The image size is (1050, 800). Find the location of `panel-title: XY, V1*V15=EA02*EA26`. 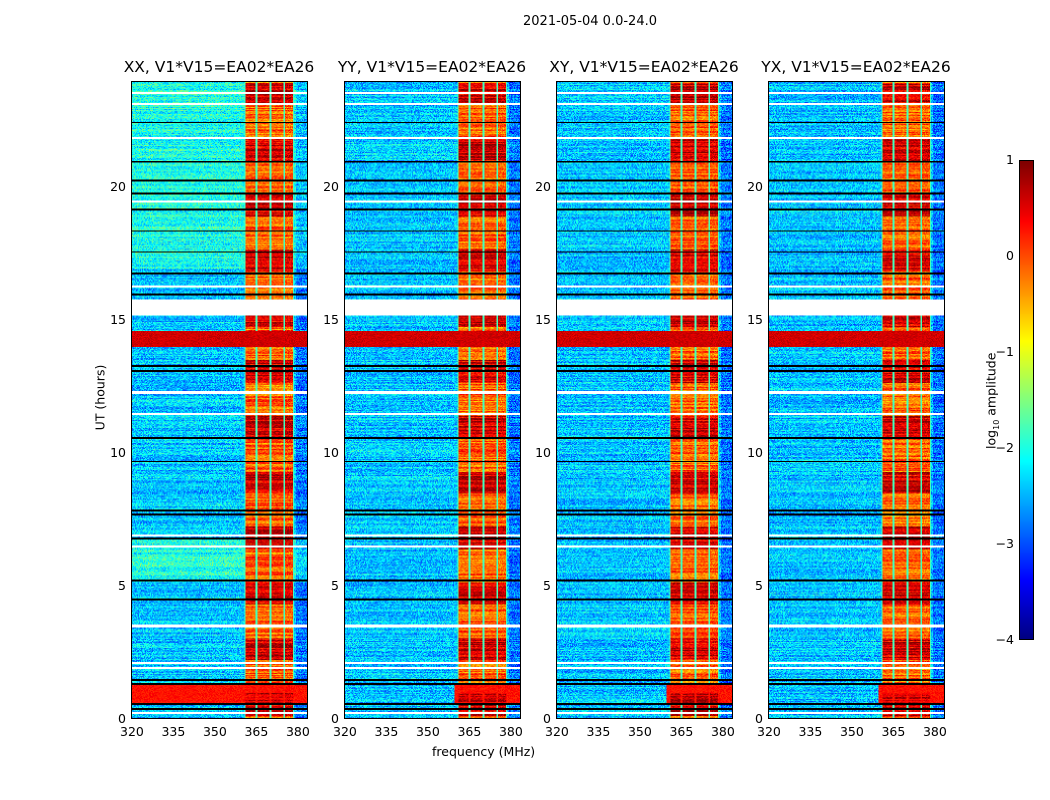

panel-title: XY, V1*V15=EA02*EA26 is located at coordinates (644, 67).